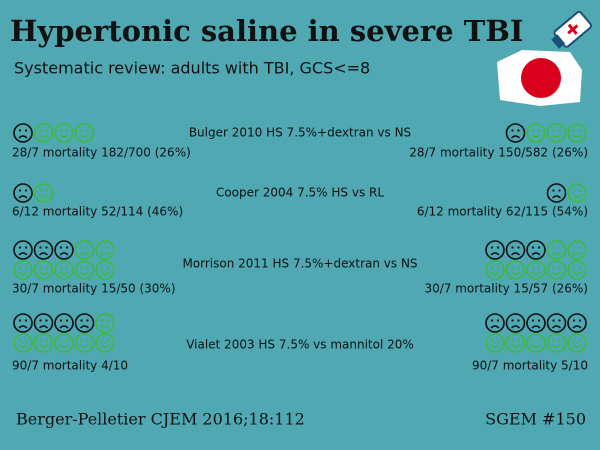  Describe the element at coordinates (300, 133) in the screenshot. I see `study-label: Bulger 2010 HS 7.5%+dextran vs NS` at that location.